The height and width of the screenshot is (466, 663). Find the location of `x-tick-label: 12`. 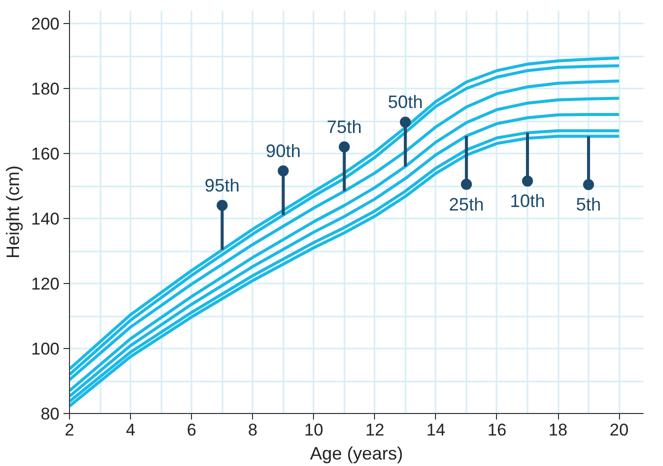

x-tick-label: 12 is located at coordinates (374, 430).